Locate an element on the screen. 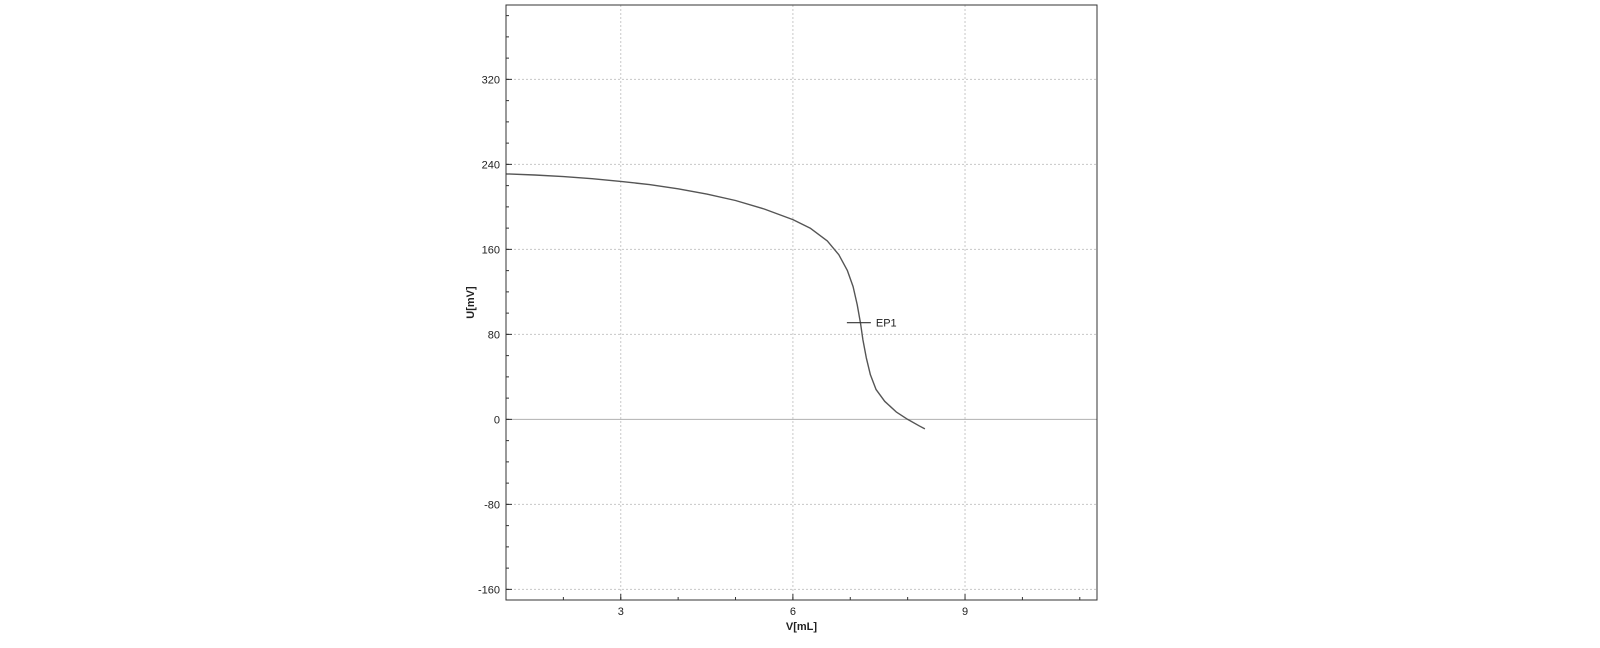 This screenshot has width=1600, height=648. x-axis-label: V[mL] is located at coordinates (802, 627).